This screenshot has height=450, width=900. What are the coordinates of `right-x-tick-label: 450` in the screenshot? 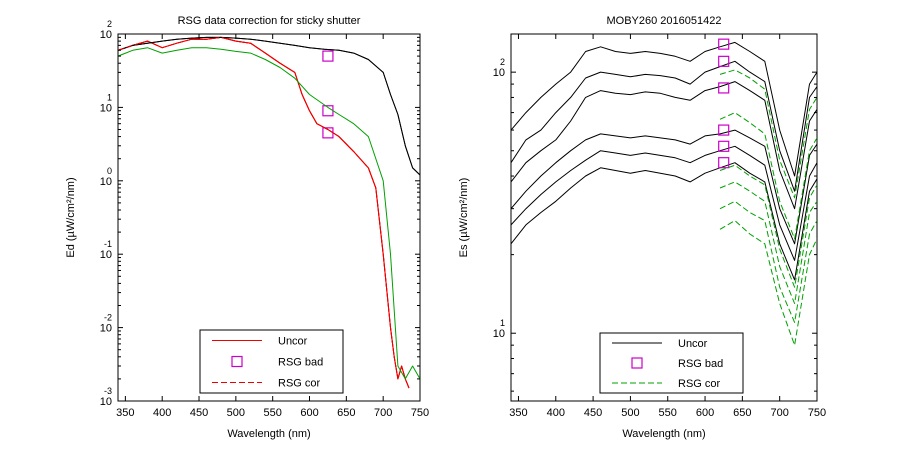 It's located at (593, 413).